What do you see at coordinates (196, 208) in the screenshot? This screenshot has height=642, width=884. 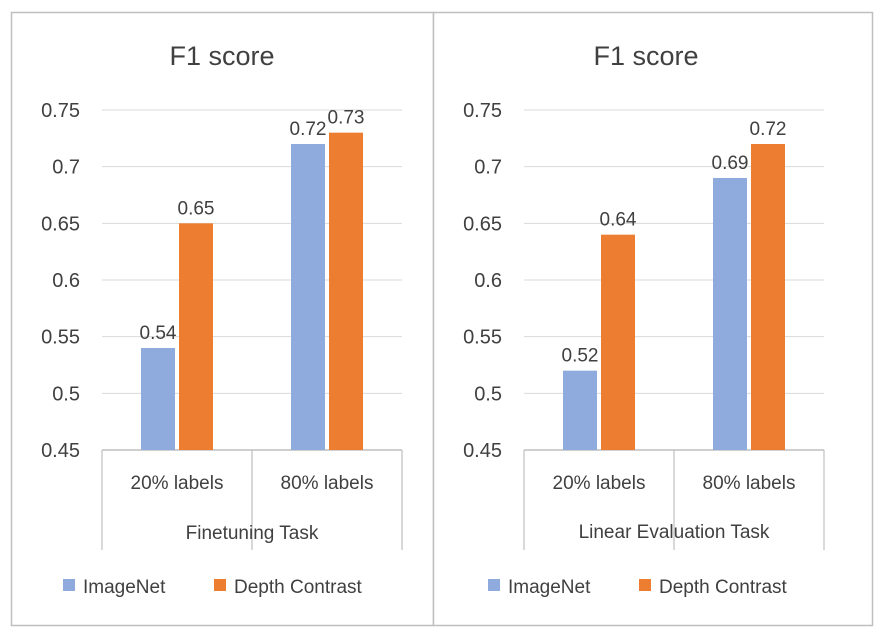 I see `data-label-depth-contrast: 0.65` at bounding box center [196, 208].